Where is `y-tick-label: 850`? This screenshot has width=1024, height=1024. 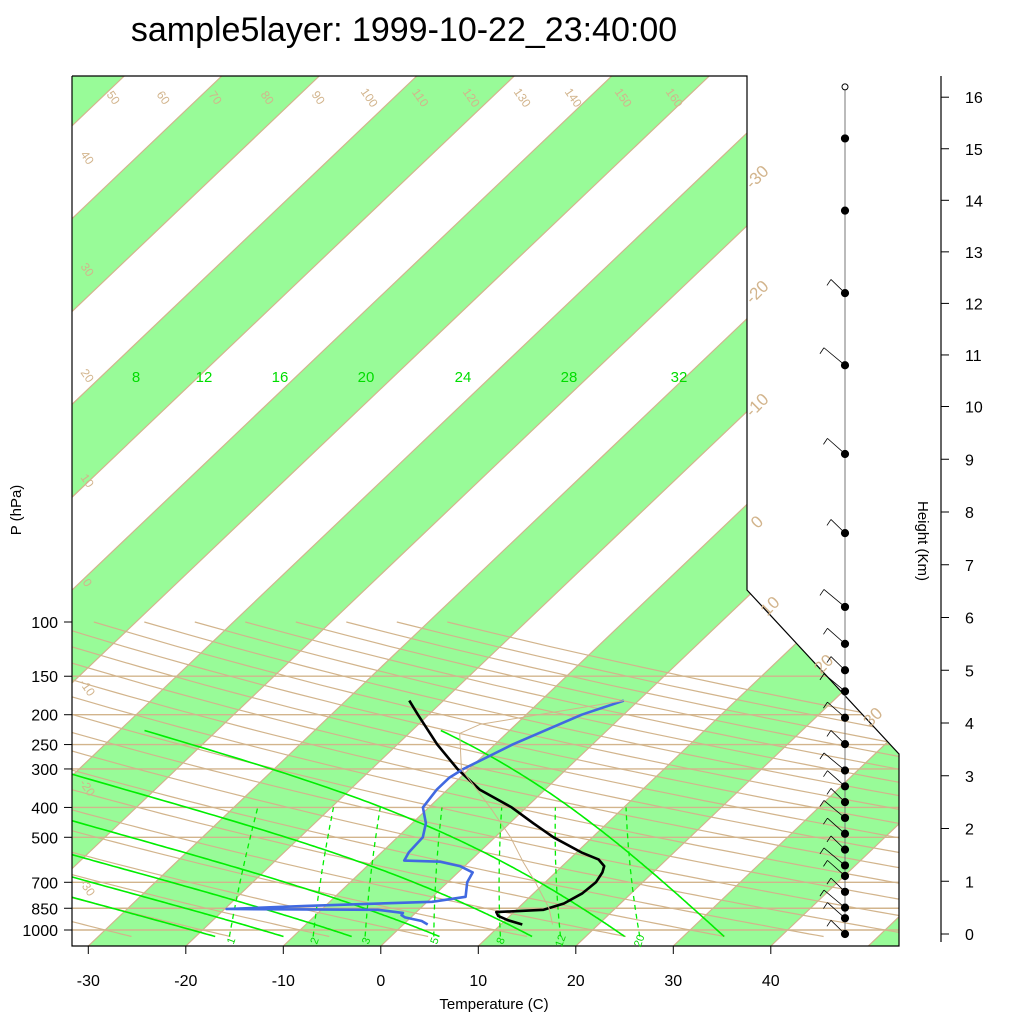
y-tick-label: 850 is located at coordinates (44, 909).